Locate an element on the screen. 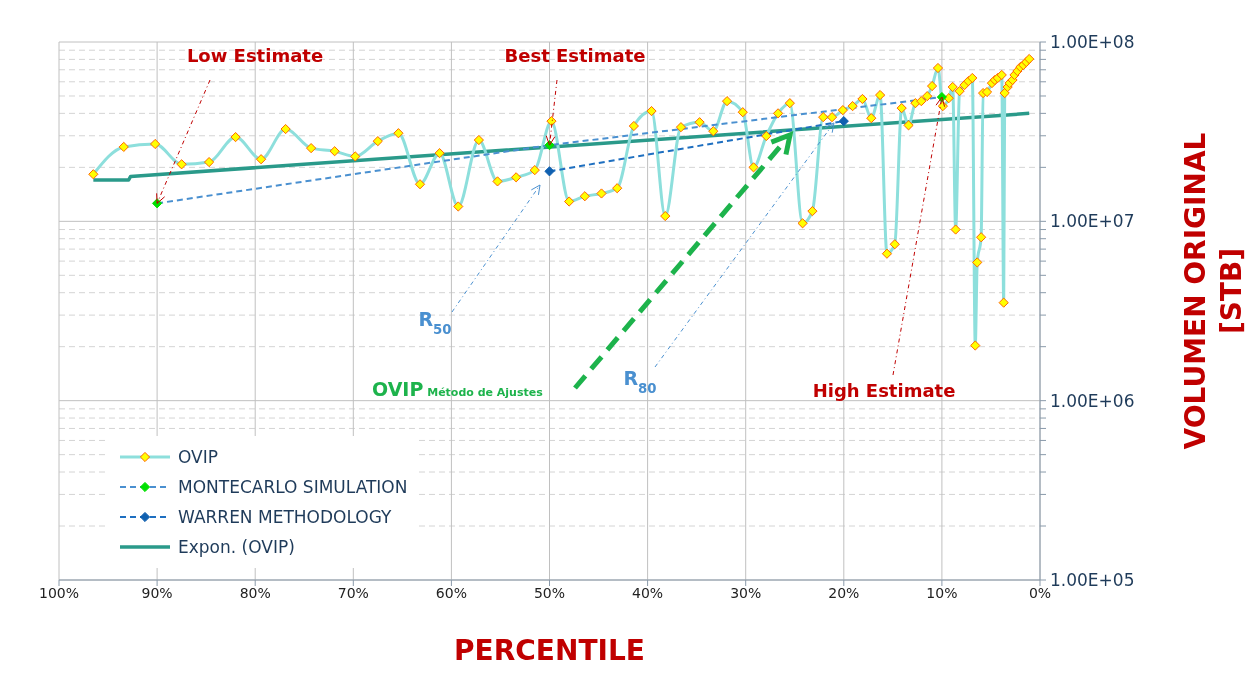 This screenshot has width=1258, height=675. y-tick-label: 1.00E+05 is located at coordinates (1092, 580).